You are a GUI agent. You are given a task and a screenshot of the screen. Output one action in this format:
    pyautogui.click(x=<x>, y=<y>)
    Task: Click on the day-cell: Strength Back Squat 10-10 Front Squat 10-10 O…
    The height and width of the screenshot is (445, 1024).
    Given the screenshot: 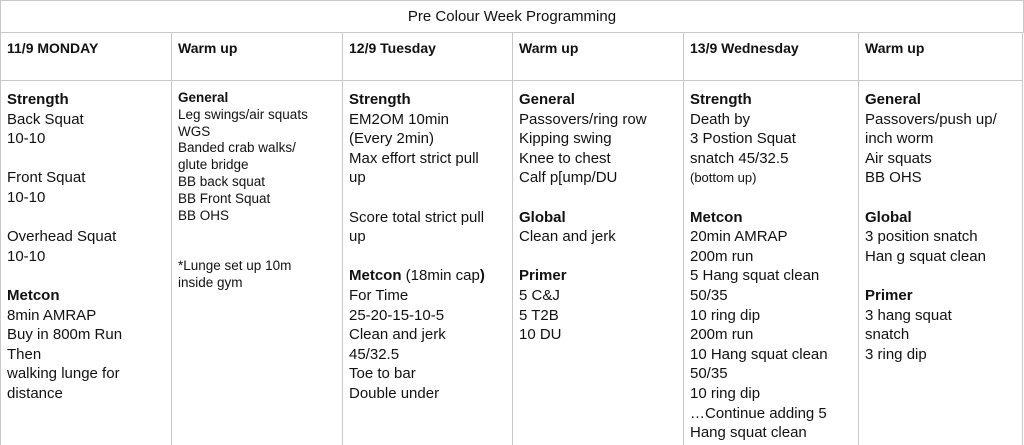 What is the action you would take?
    pyautogui.click(x=64, y=247)
    